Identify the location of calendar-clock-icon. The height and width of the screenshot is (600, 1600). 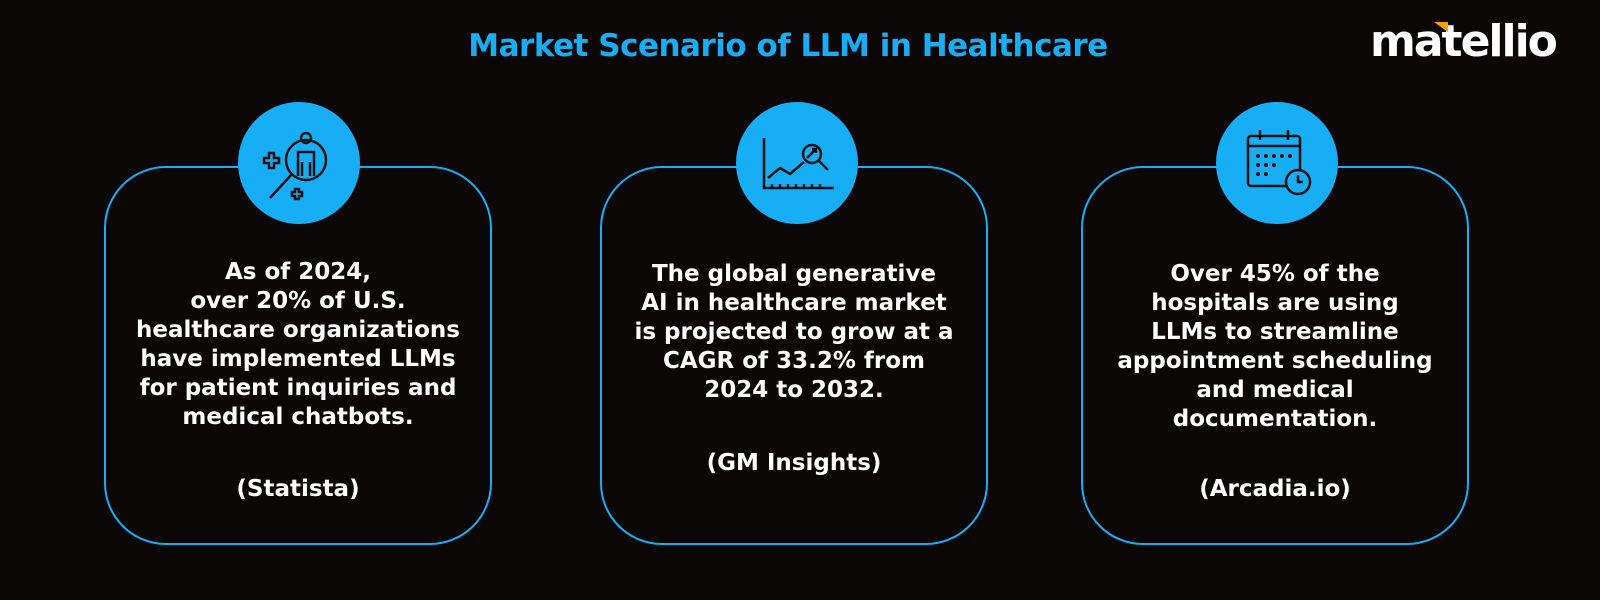
(1277, 163).